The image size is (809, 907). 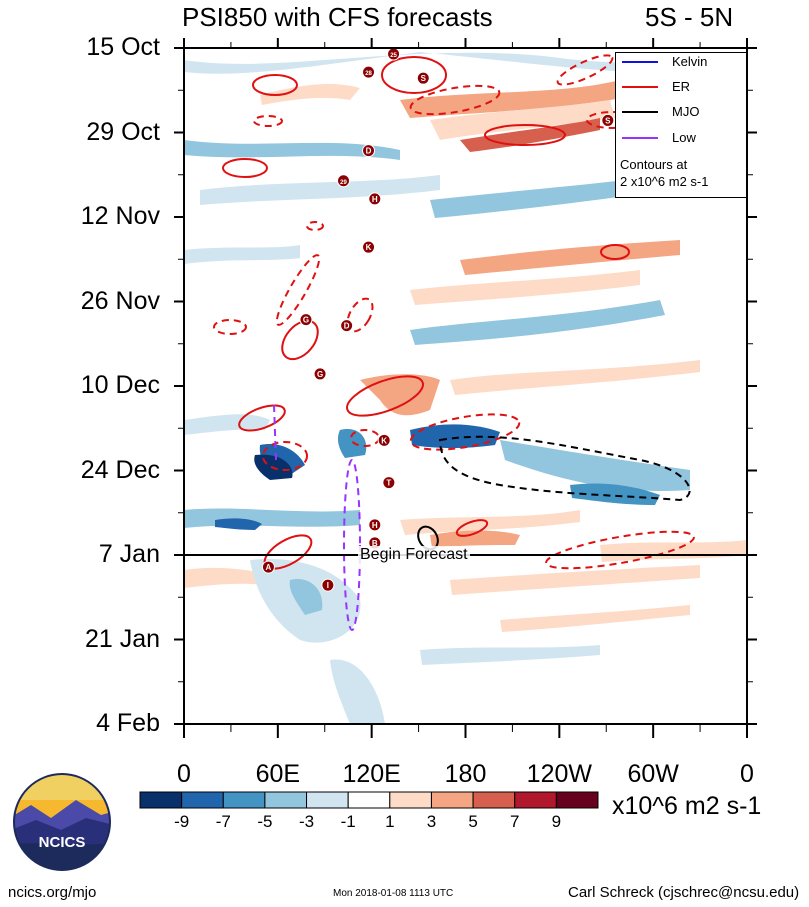 What do you see at coordinates (640, 138) in the screenshot?
I see `legend-low-swatch` at bounding box center [640, 138].